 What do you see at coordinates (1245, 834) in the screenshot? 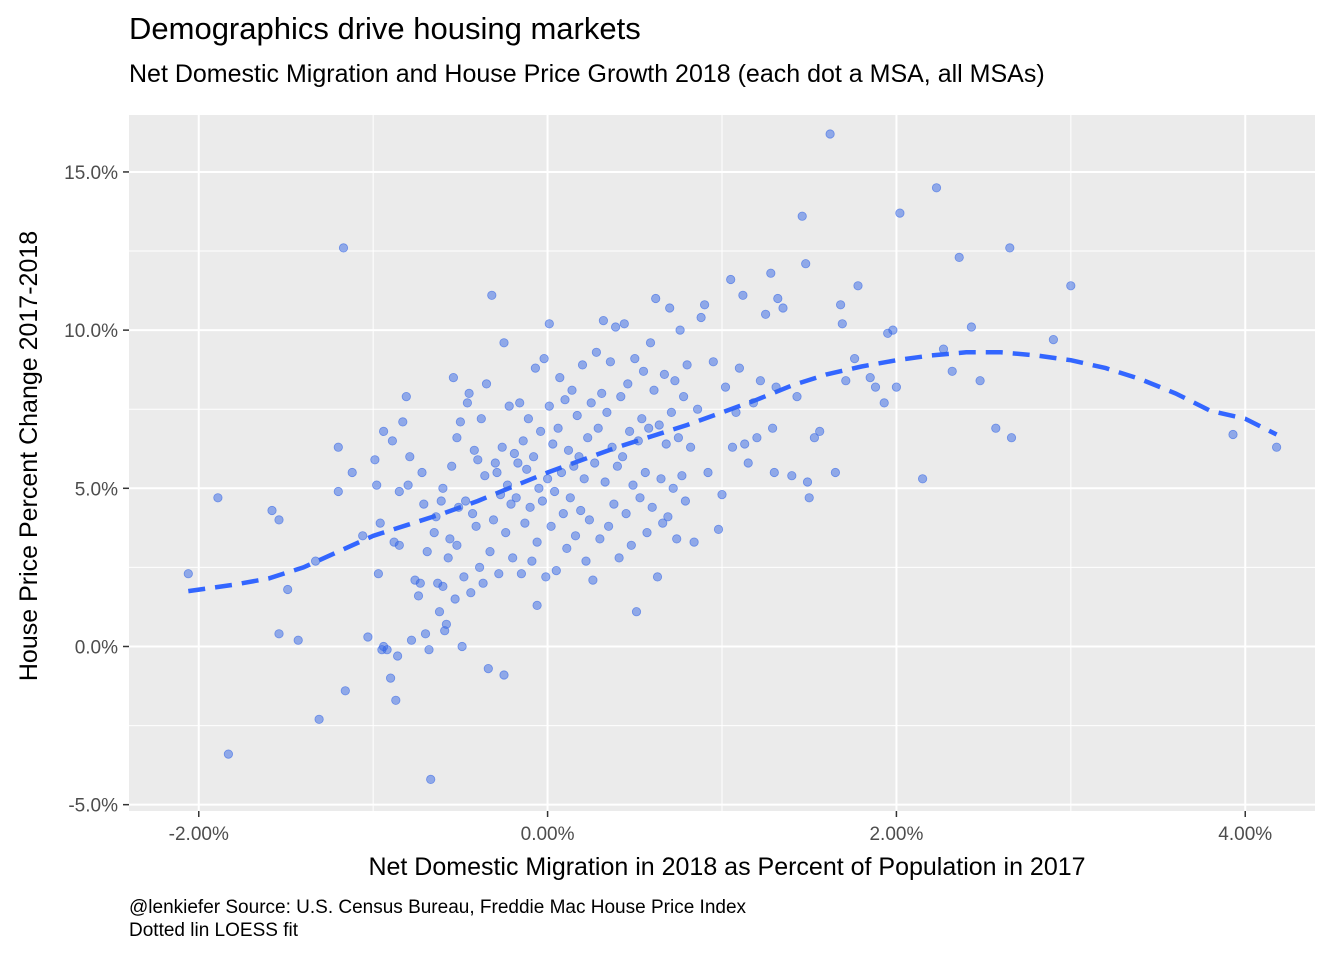
I see `x-tick-label: 4.00%` at bounding box center [1245, 834].